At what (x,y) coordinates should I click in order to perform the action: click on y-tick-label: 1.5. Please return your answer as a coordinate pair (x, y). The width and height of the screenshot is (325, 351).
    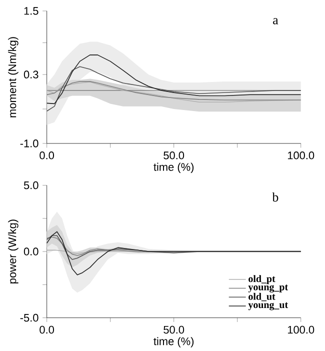
    Looking at the image, I should click on (31, 11).